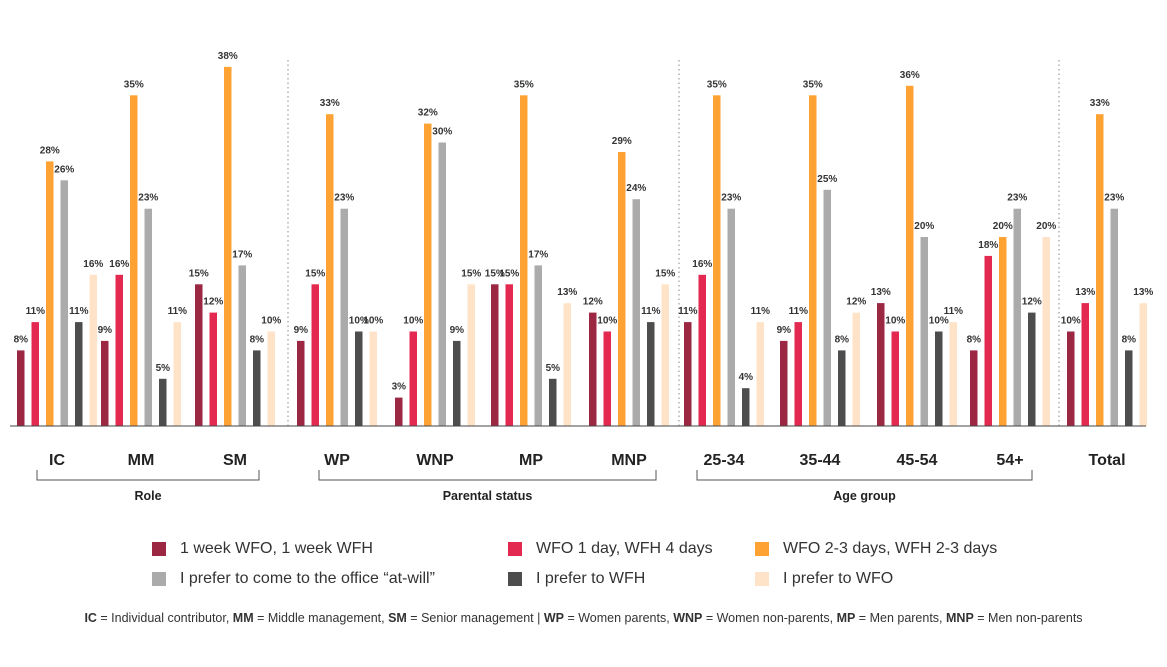  I want to click on group-label: Role, so click(147, 496).